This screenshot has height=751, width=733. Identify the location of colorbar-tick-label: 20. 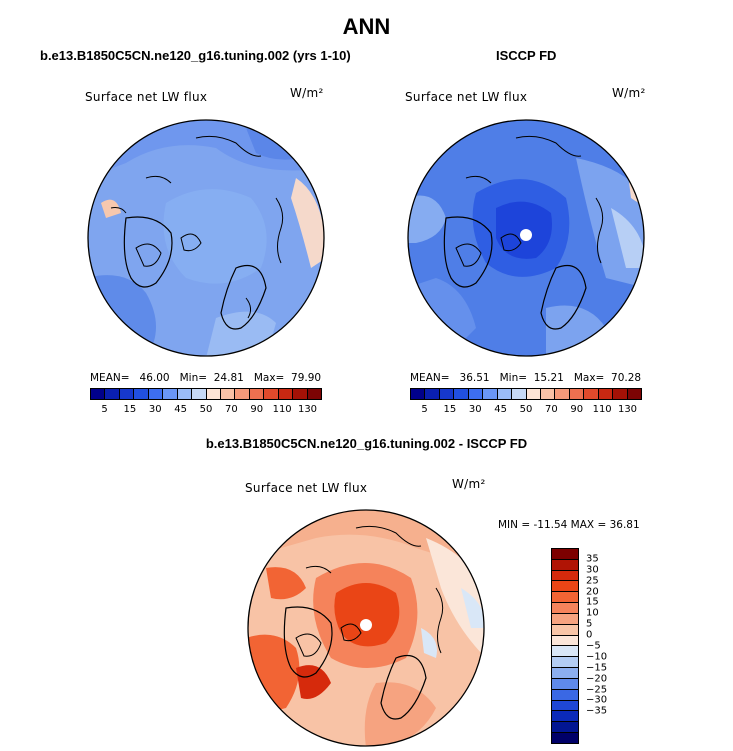
(592, 592).